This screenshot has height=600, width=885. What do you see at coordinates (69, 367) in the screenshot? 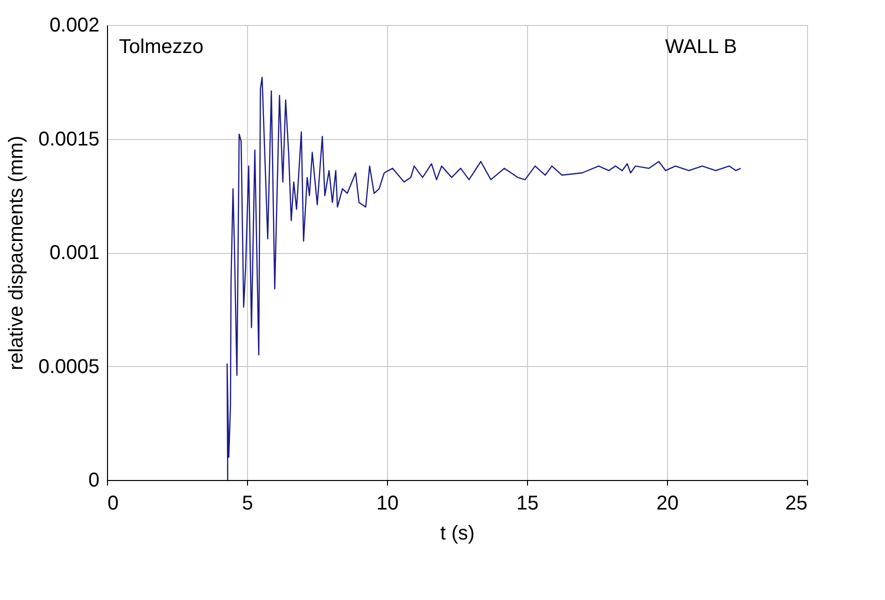
I see `y-tick-label: 0.0005` at bounding box center [69, 367].